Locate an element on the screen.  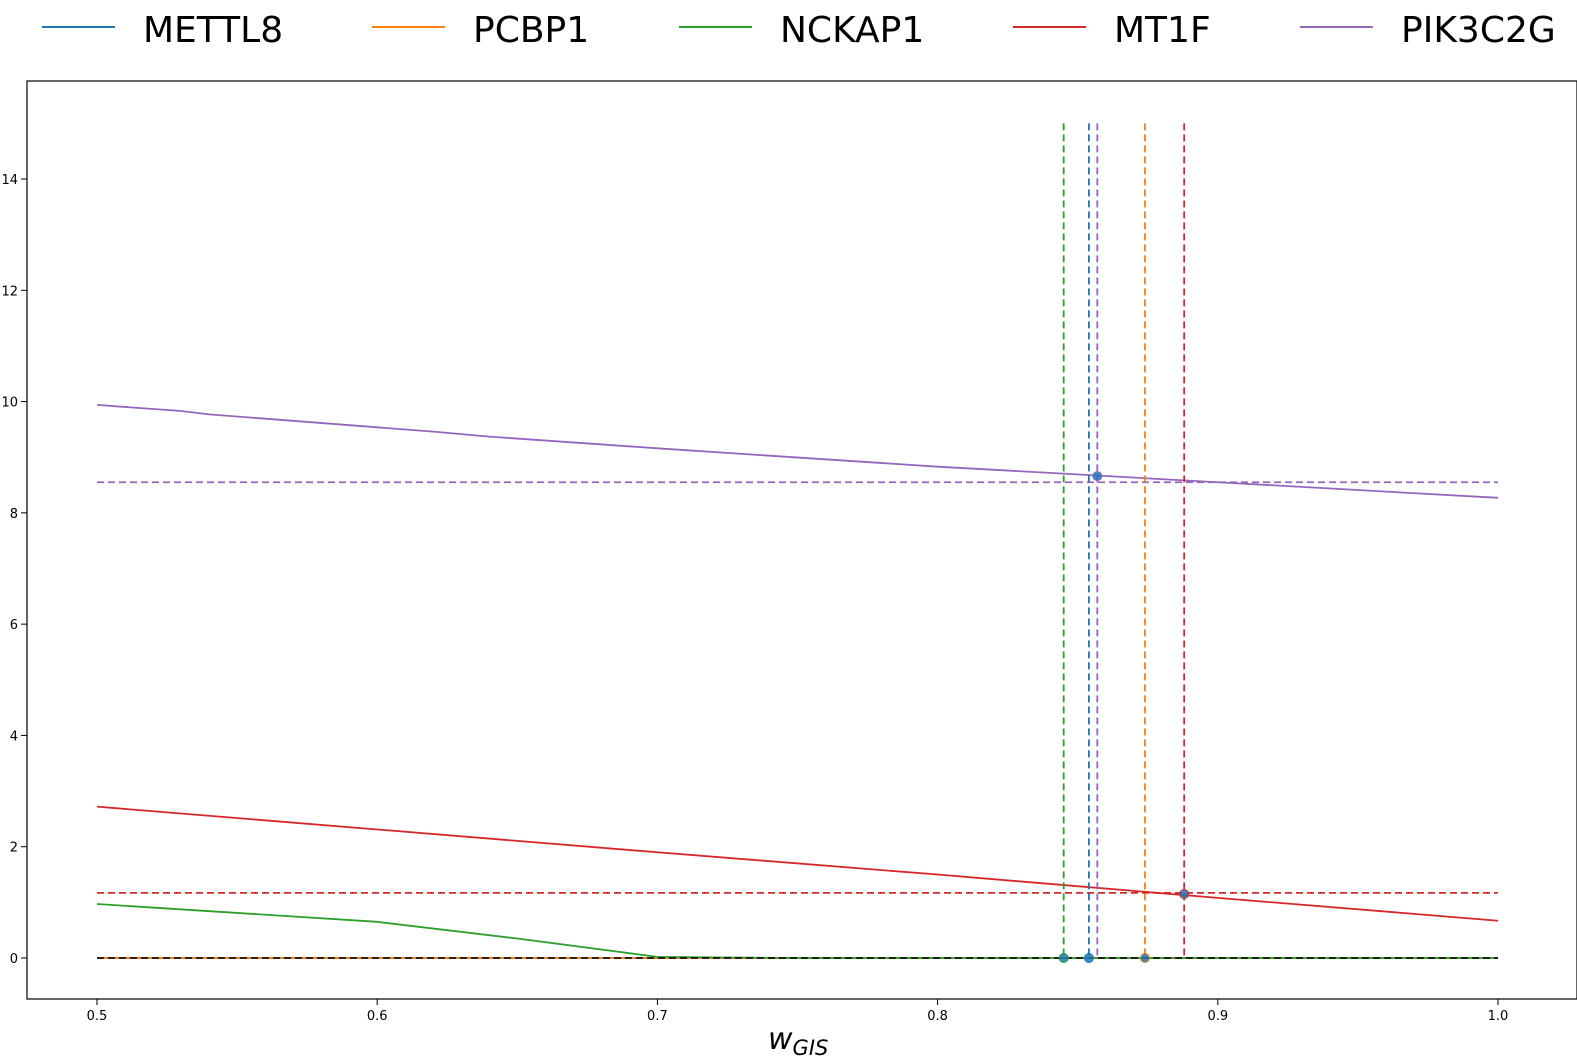
legend-label-mettl8: METTL8 is located at coordinates (213, 30).